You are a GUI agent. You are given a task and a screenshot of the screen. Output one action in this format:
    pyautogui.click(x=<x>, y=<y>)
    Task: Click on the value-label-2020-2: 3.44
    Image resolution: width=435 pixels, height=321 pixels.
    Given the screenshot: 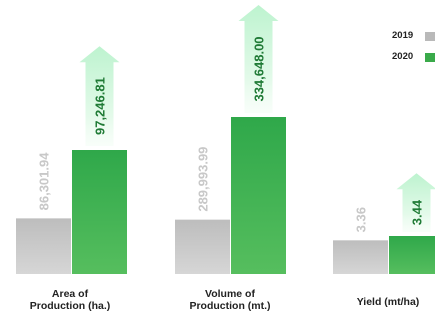 What is the action you would take?
    pyautogui.click(x=417, y=212)
    